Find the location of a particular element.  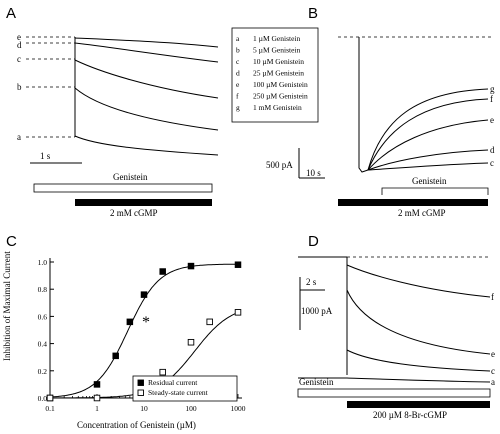

panel-d-8br-cgmp-bar is located at coordinates (418, 404).